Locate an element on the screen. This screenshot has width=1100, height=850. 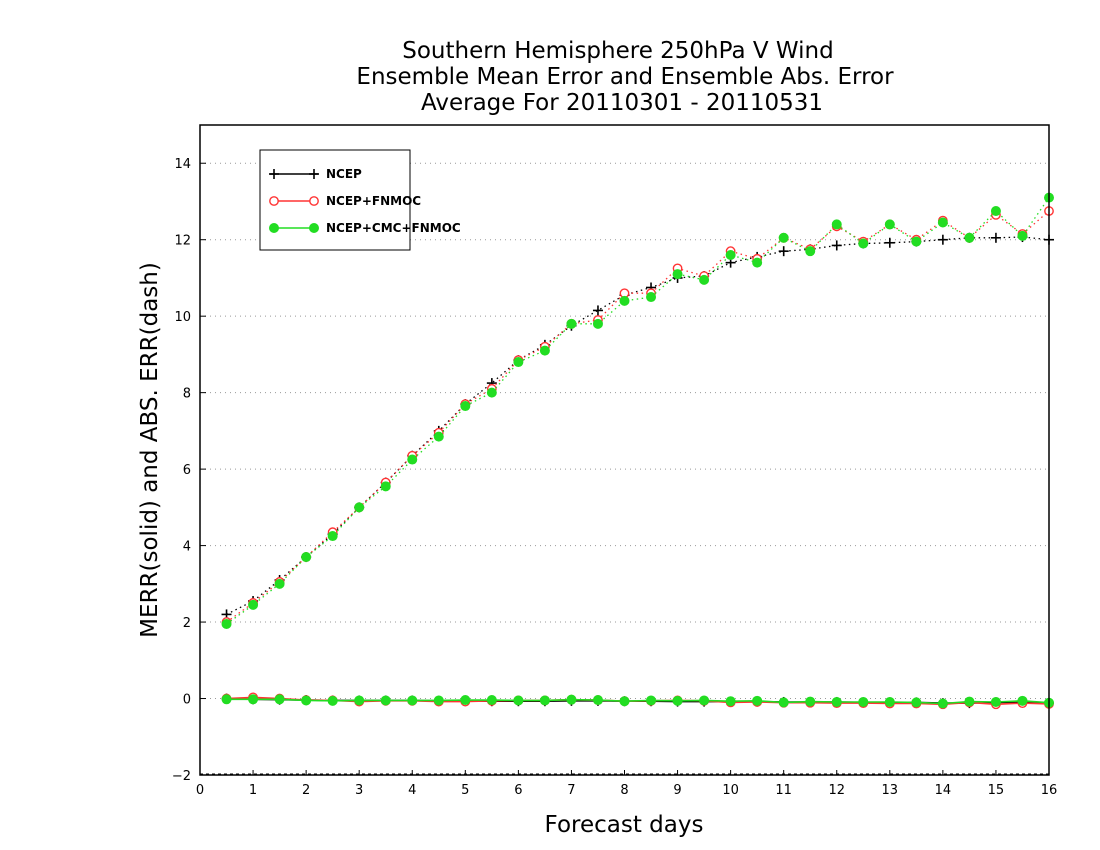
chart-title-line-3: Average For 20110301 - 20110531 is located at coordinates (622, 103).